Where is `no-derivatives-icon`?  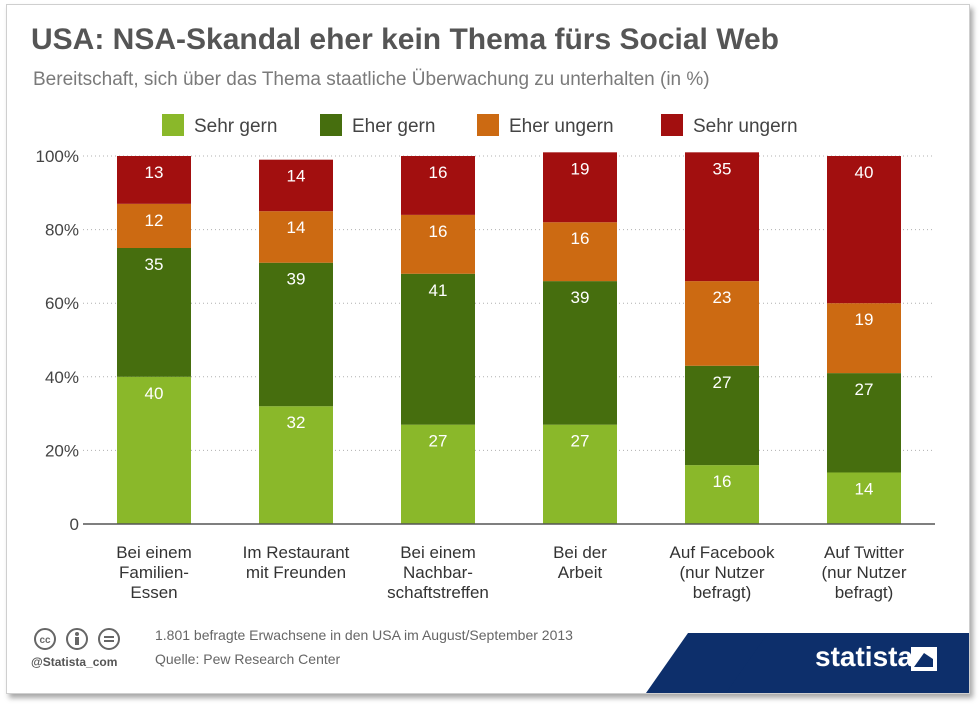 no-derivatives-icon is located at coordinates (109, 639).